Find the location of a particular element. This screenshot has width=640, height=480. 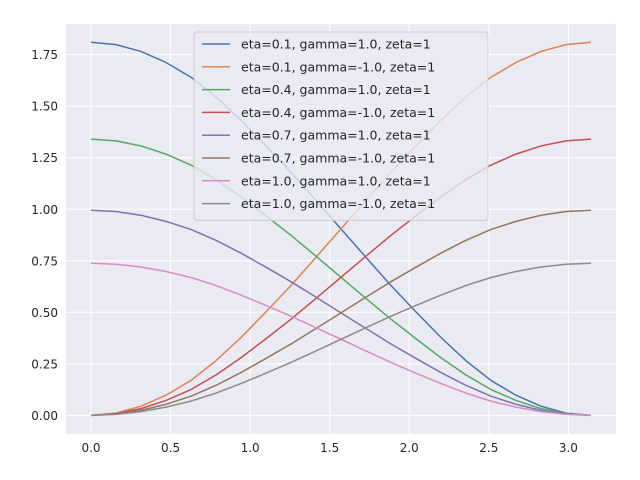

y-axis: 0.00 0.25 0.50 0.75 1.00 1.25 1.50 1.75 is located at coordinates (44, 235).